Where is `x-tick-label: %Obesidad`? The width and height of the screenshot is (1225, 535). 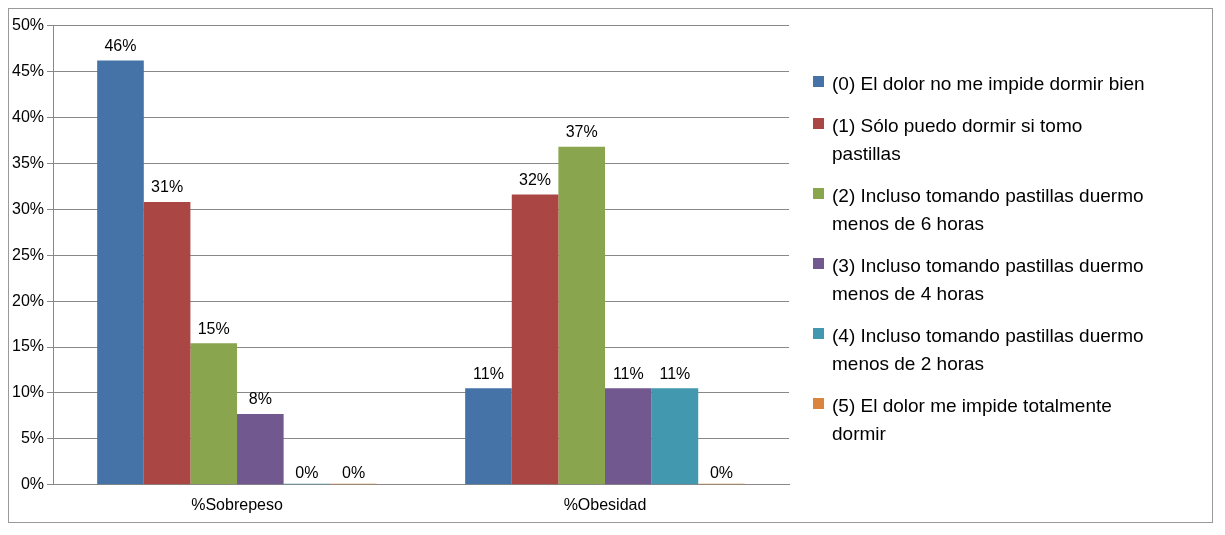
x-tick-label: %Obesidad is located at coordinates (605, 504).